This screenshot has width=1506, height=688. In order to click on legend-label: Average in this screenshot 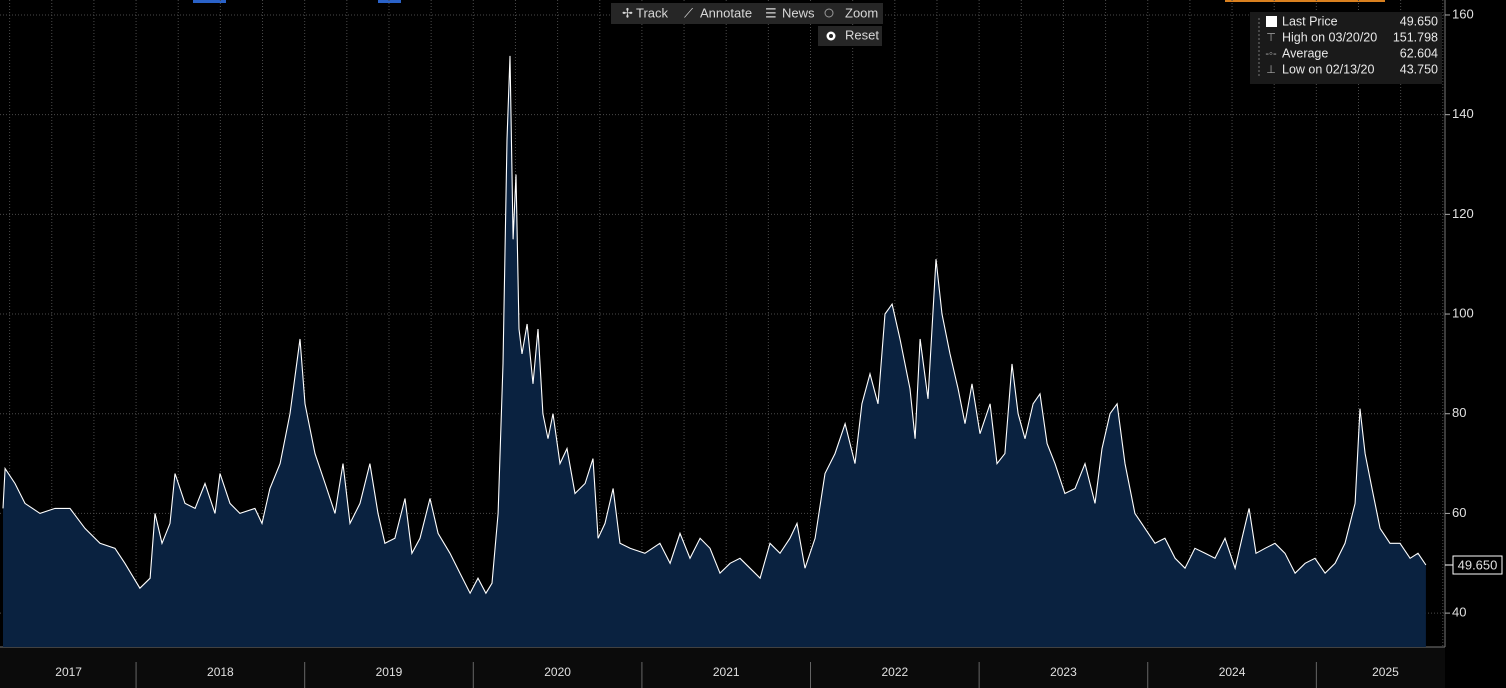, I will do `click(1305, 53)`.